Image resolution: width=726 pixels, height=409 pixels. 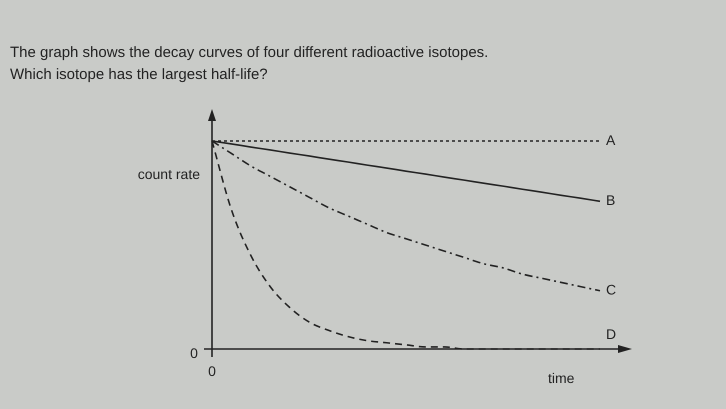 I want to click on series-label: D, so click(x=611, y=334).